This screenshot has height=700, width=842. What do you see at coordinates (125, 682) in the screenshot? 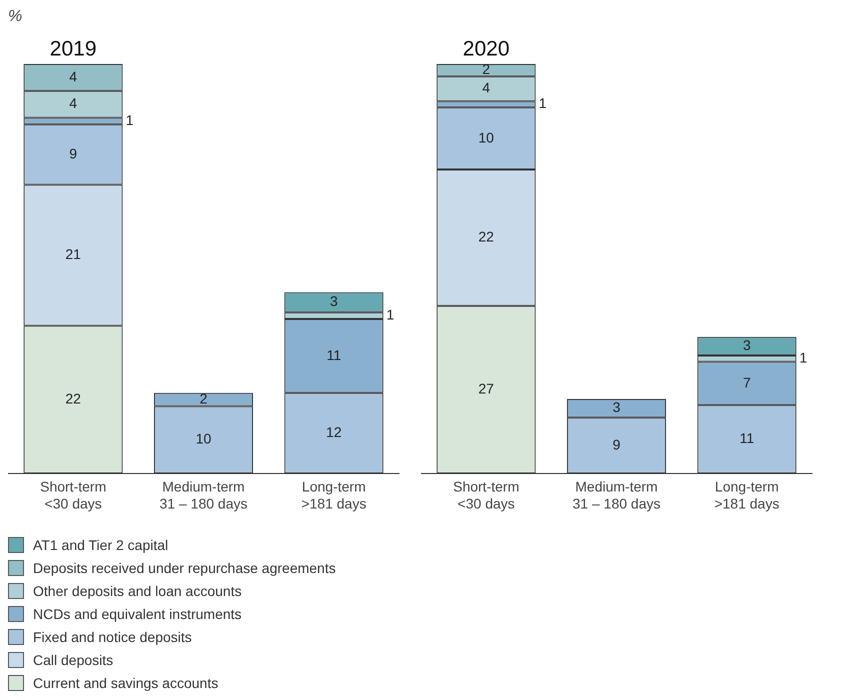
I see `legend-label: Current and savings accounts` at bounding box center [125, 682].